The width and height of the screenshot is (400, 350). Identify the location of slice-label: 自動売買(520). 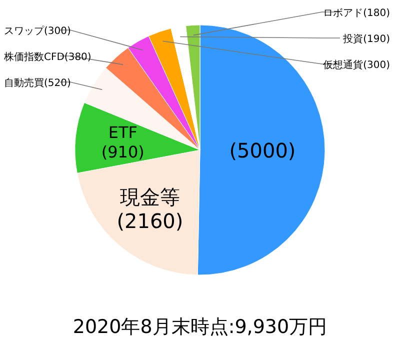
(37, 83).